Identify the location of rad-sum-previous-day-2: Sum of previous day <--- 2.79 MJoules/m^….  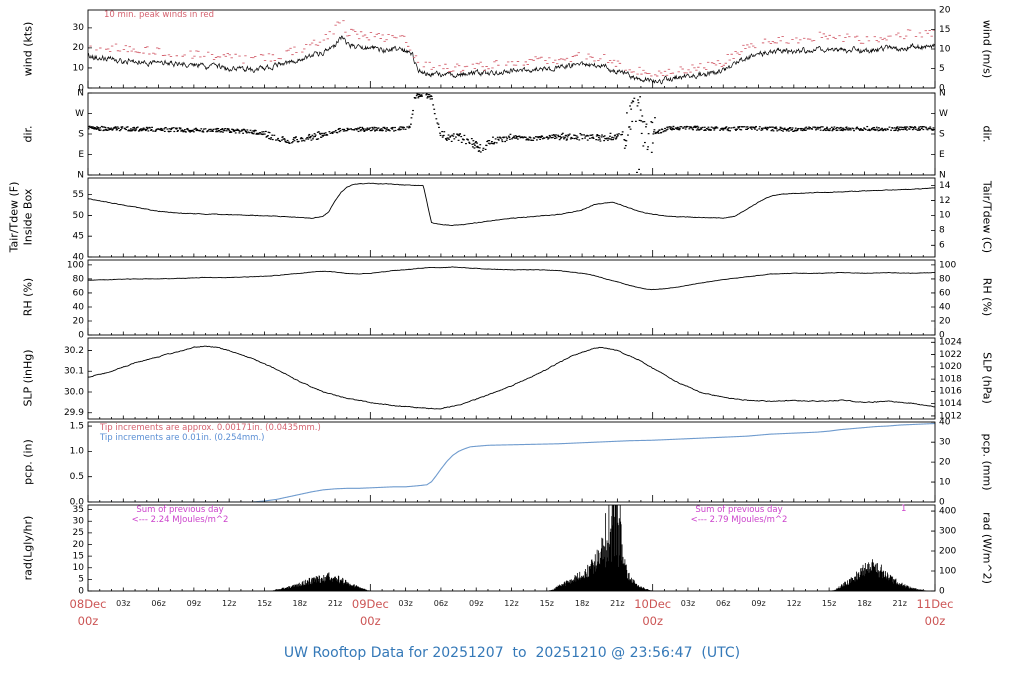
(739, 515).